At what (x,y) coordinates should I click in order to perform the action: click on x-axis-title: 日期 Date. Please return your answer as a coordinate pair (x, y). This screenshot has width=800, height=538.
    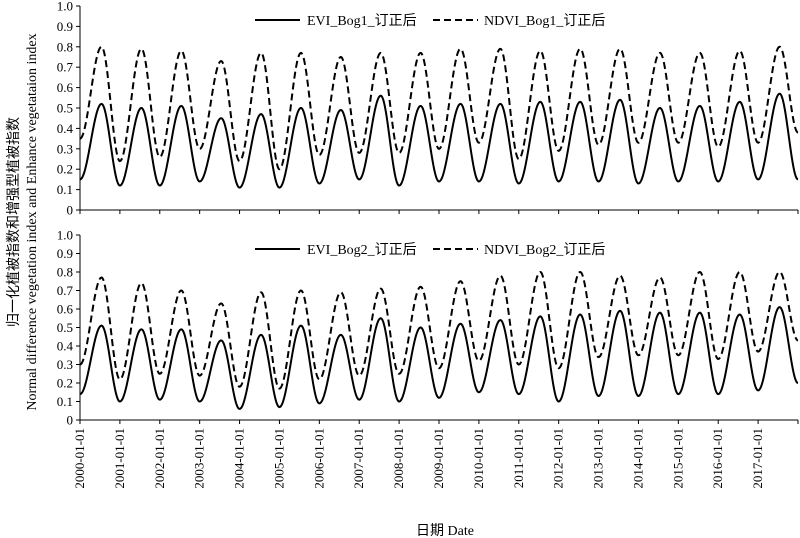
    Looking at the image, I should click on (445, 530).